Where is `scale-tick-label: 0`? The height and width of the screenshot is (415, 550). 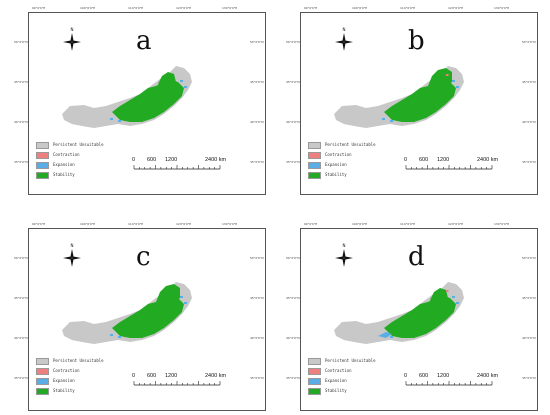
scale-tick-label: 0 is located at coordinates (134, 376).